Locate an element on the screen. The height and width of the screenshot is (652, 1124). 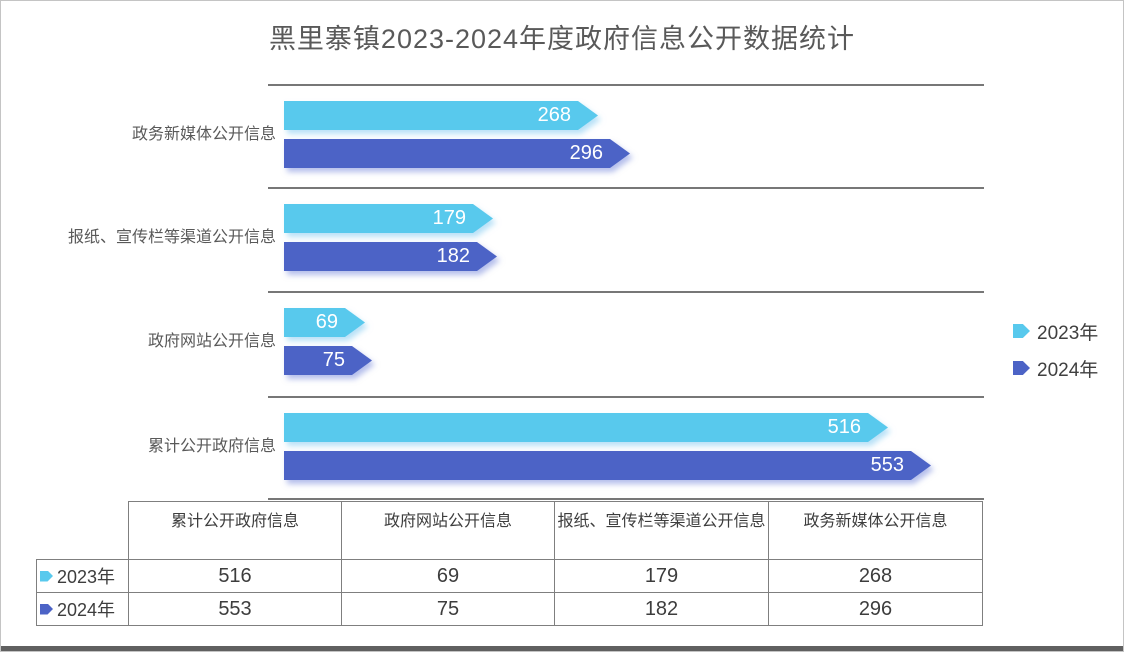
table-cell: 516 is located at coordinates (235, 576).